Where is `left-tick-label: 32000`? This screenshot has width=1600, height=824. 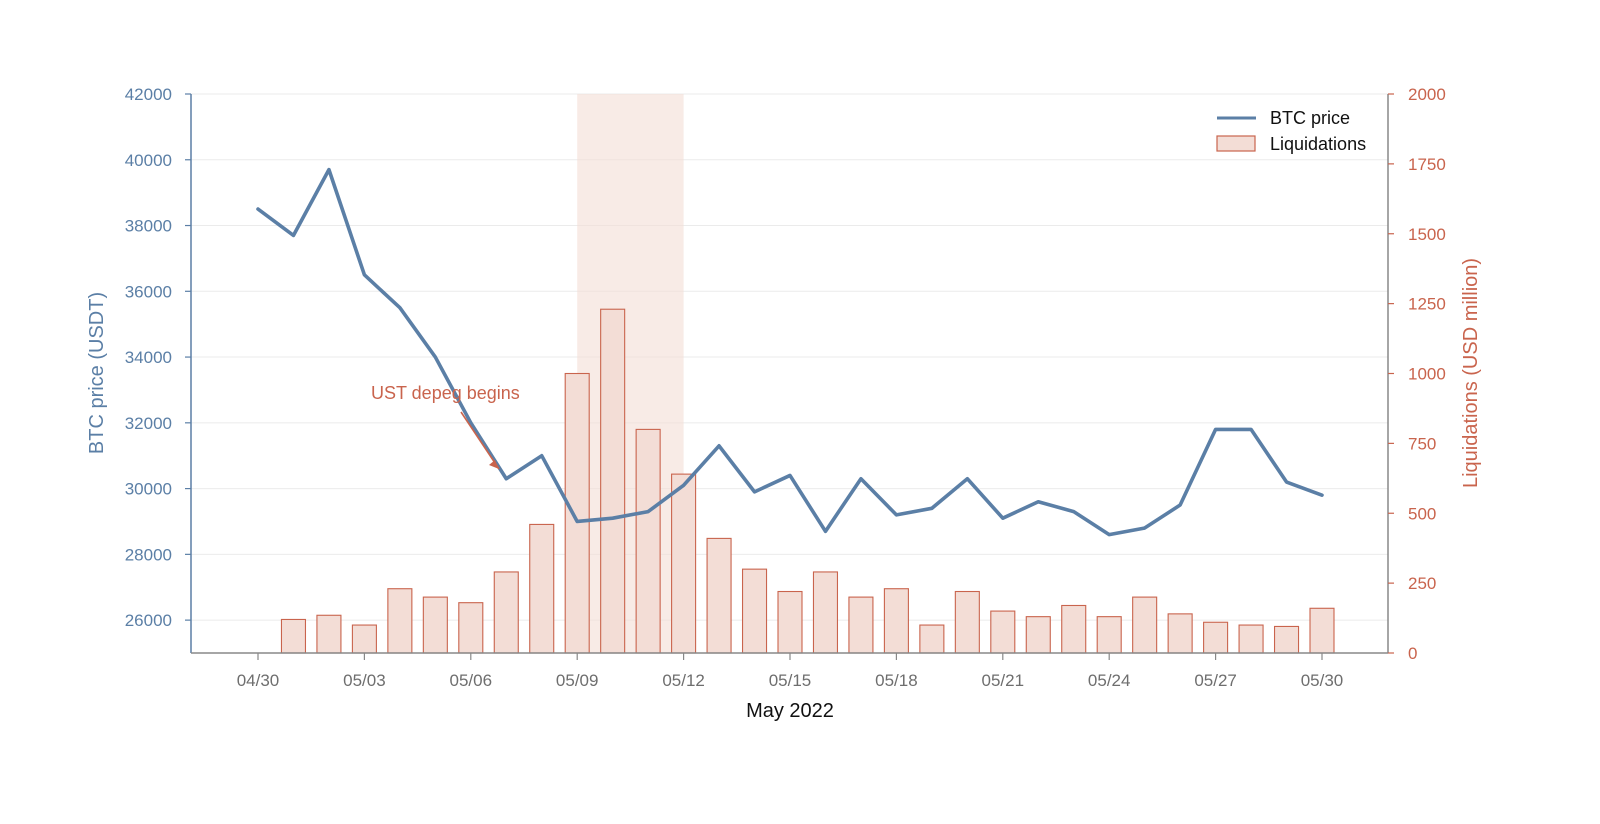 left-tick-label: 32000 is located at coordinates (148, 423).